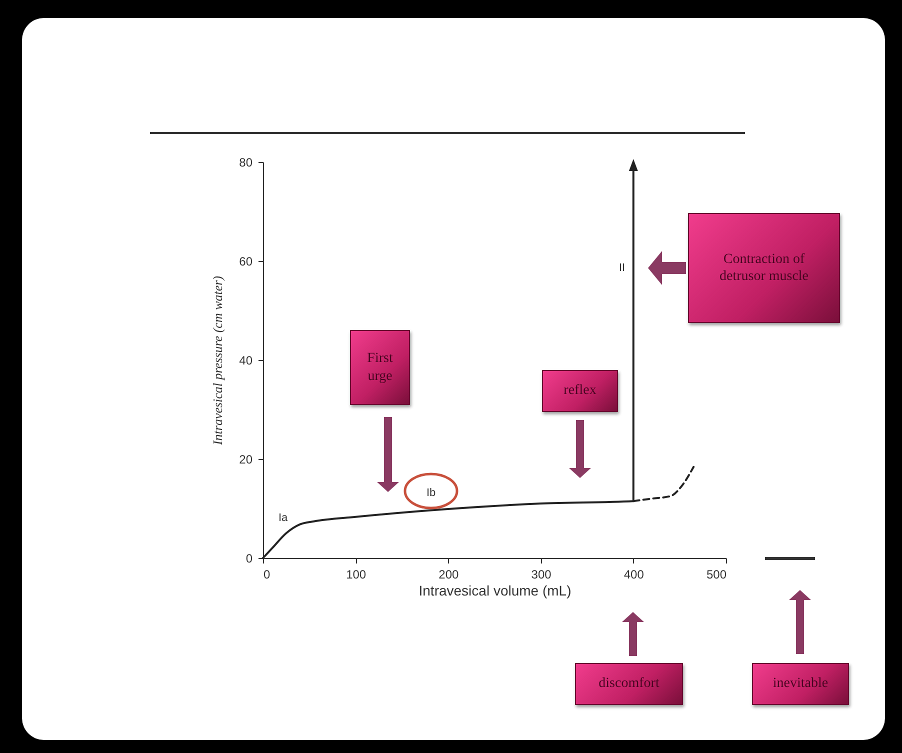  Describe the element at coordinates (622, 268) in the screenshot. I see `annotation: II` at that location.